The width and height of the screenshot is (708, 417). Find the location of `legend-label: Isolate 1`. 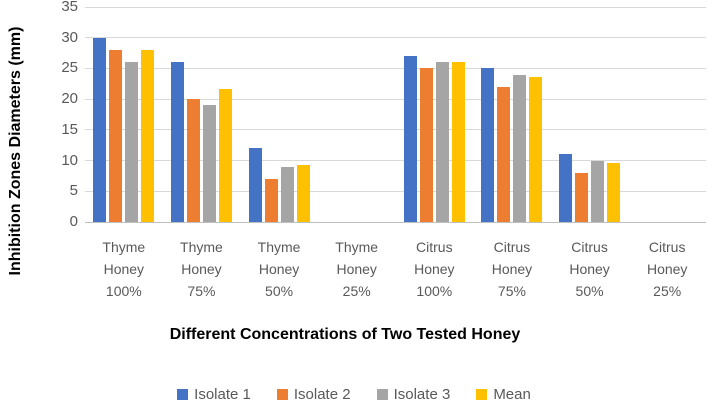

legend-label: Isolate 1 is located at coordinates (222, 394).